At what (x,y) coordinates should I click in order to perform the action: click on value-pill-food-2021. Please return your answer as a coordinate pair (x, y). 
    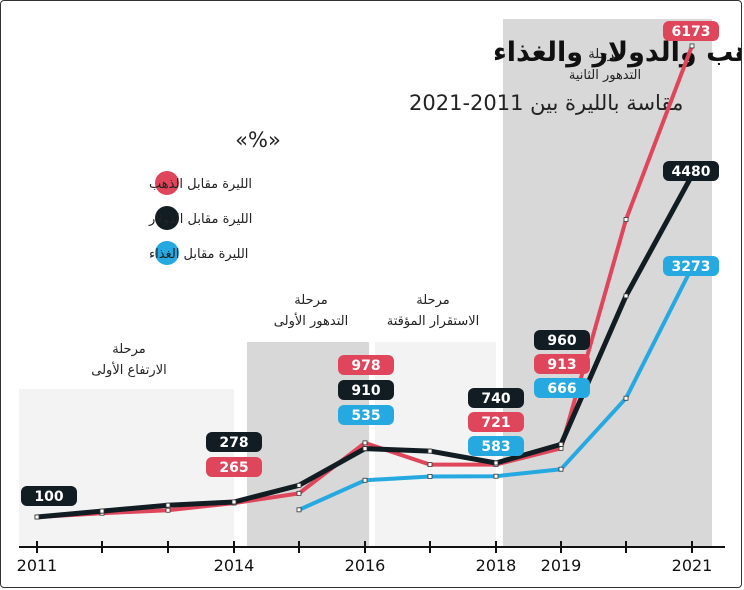
    Looking at the image, I should click on (691, 266).